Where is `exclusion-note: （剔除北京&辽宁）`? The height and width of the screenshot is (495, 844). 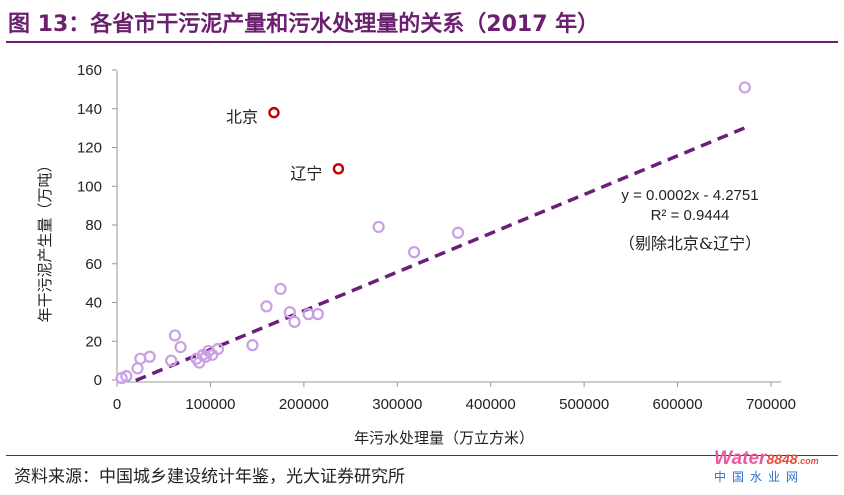 exclusion-note: （剔除北京&辽宁） is located at coordinates (690, 243).